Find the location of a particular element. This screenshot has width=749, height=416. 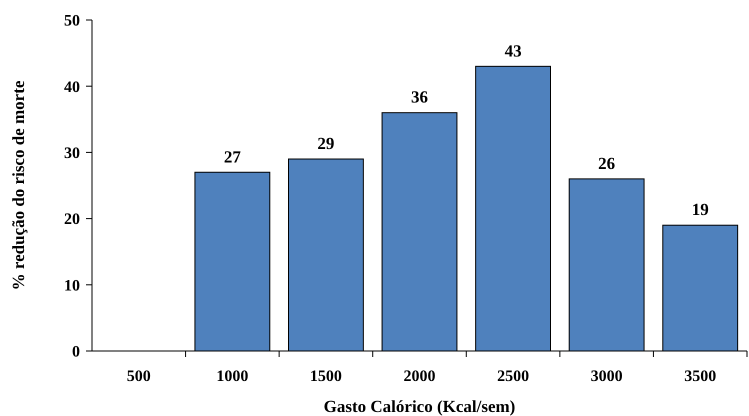

data-label: 29 is located at coordinates (325, 144).